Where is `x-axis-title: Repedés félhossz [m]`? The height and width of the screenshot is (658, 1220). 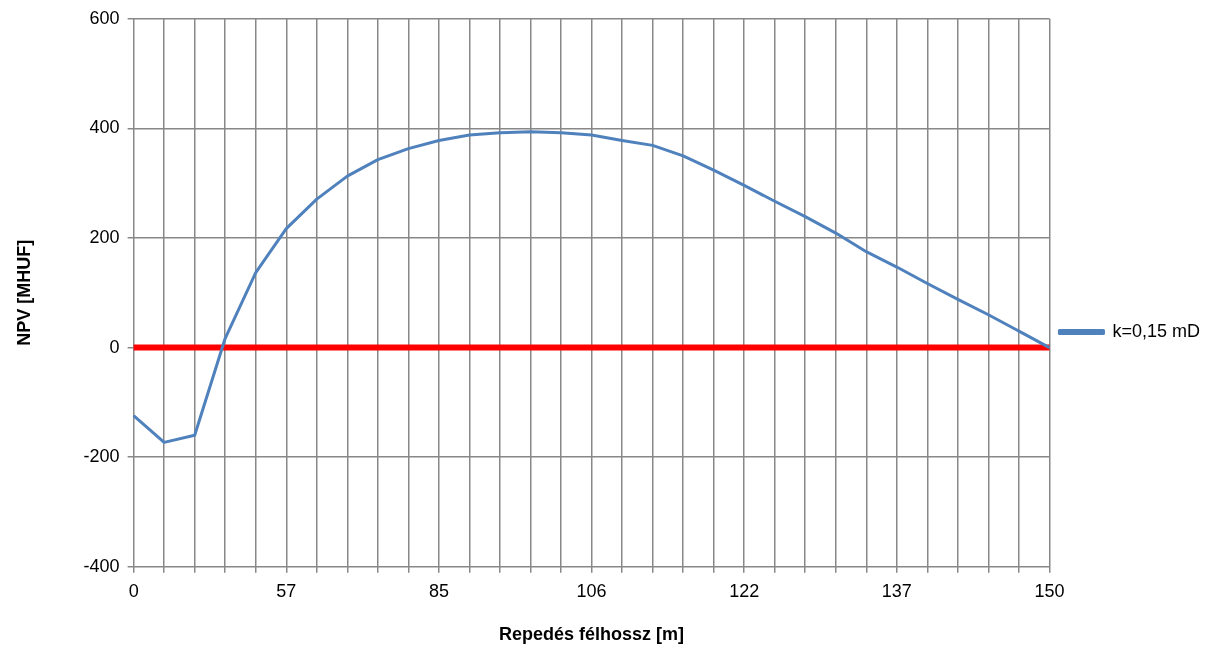
x-axis-title: Repedés félhossz [m] is located at coordinates (592, 634).